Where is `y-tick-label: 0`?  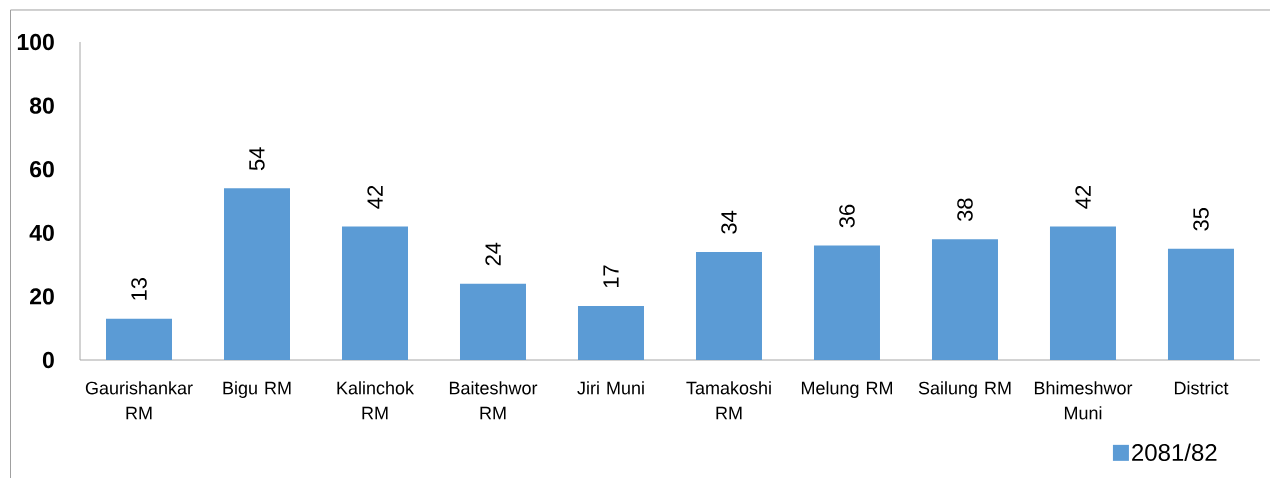
y-tick-label: 0 is located at coordinates (48, 360).